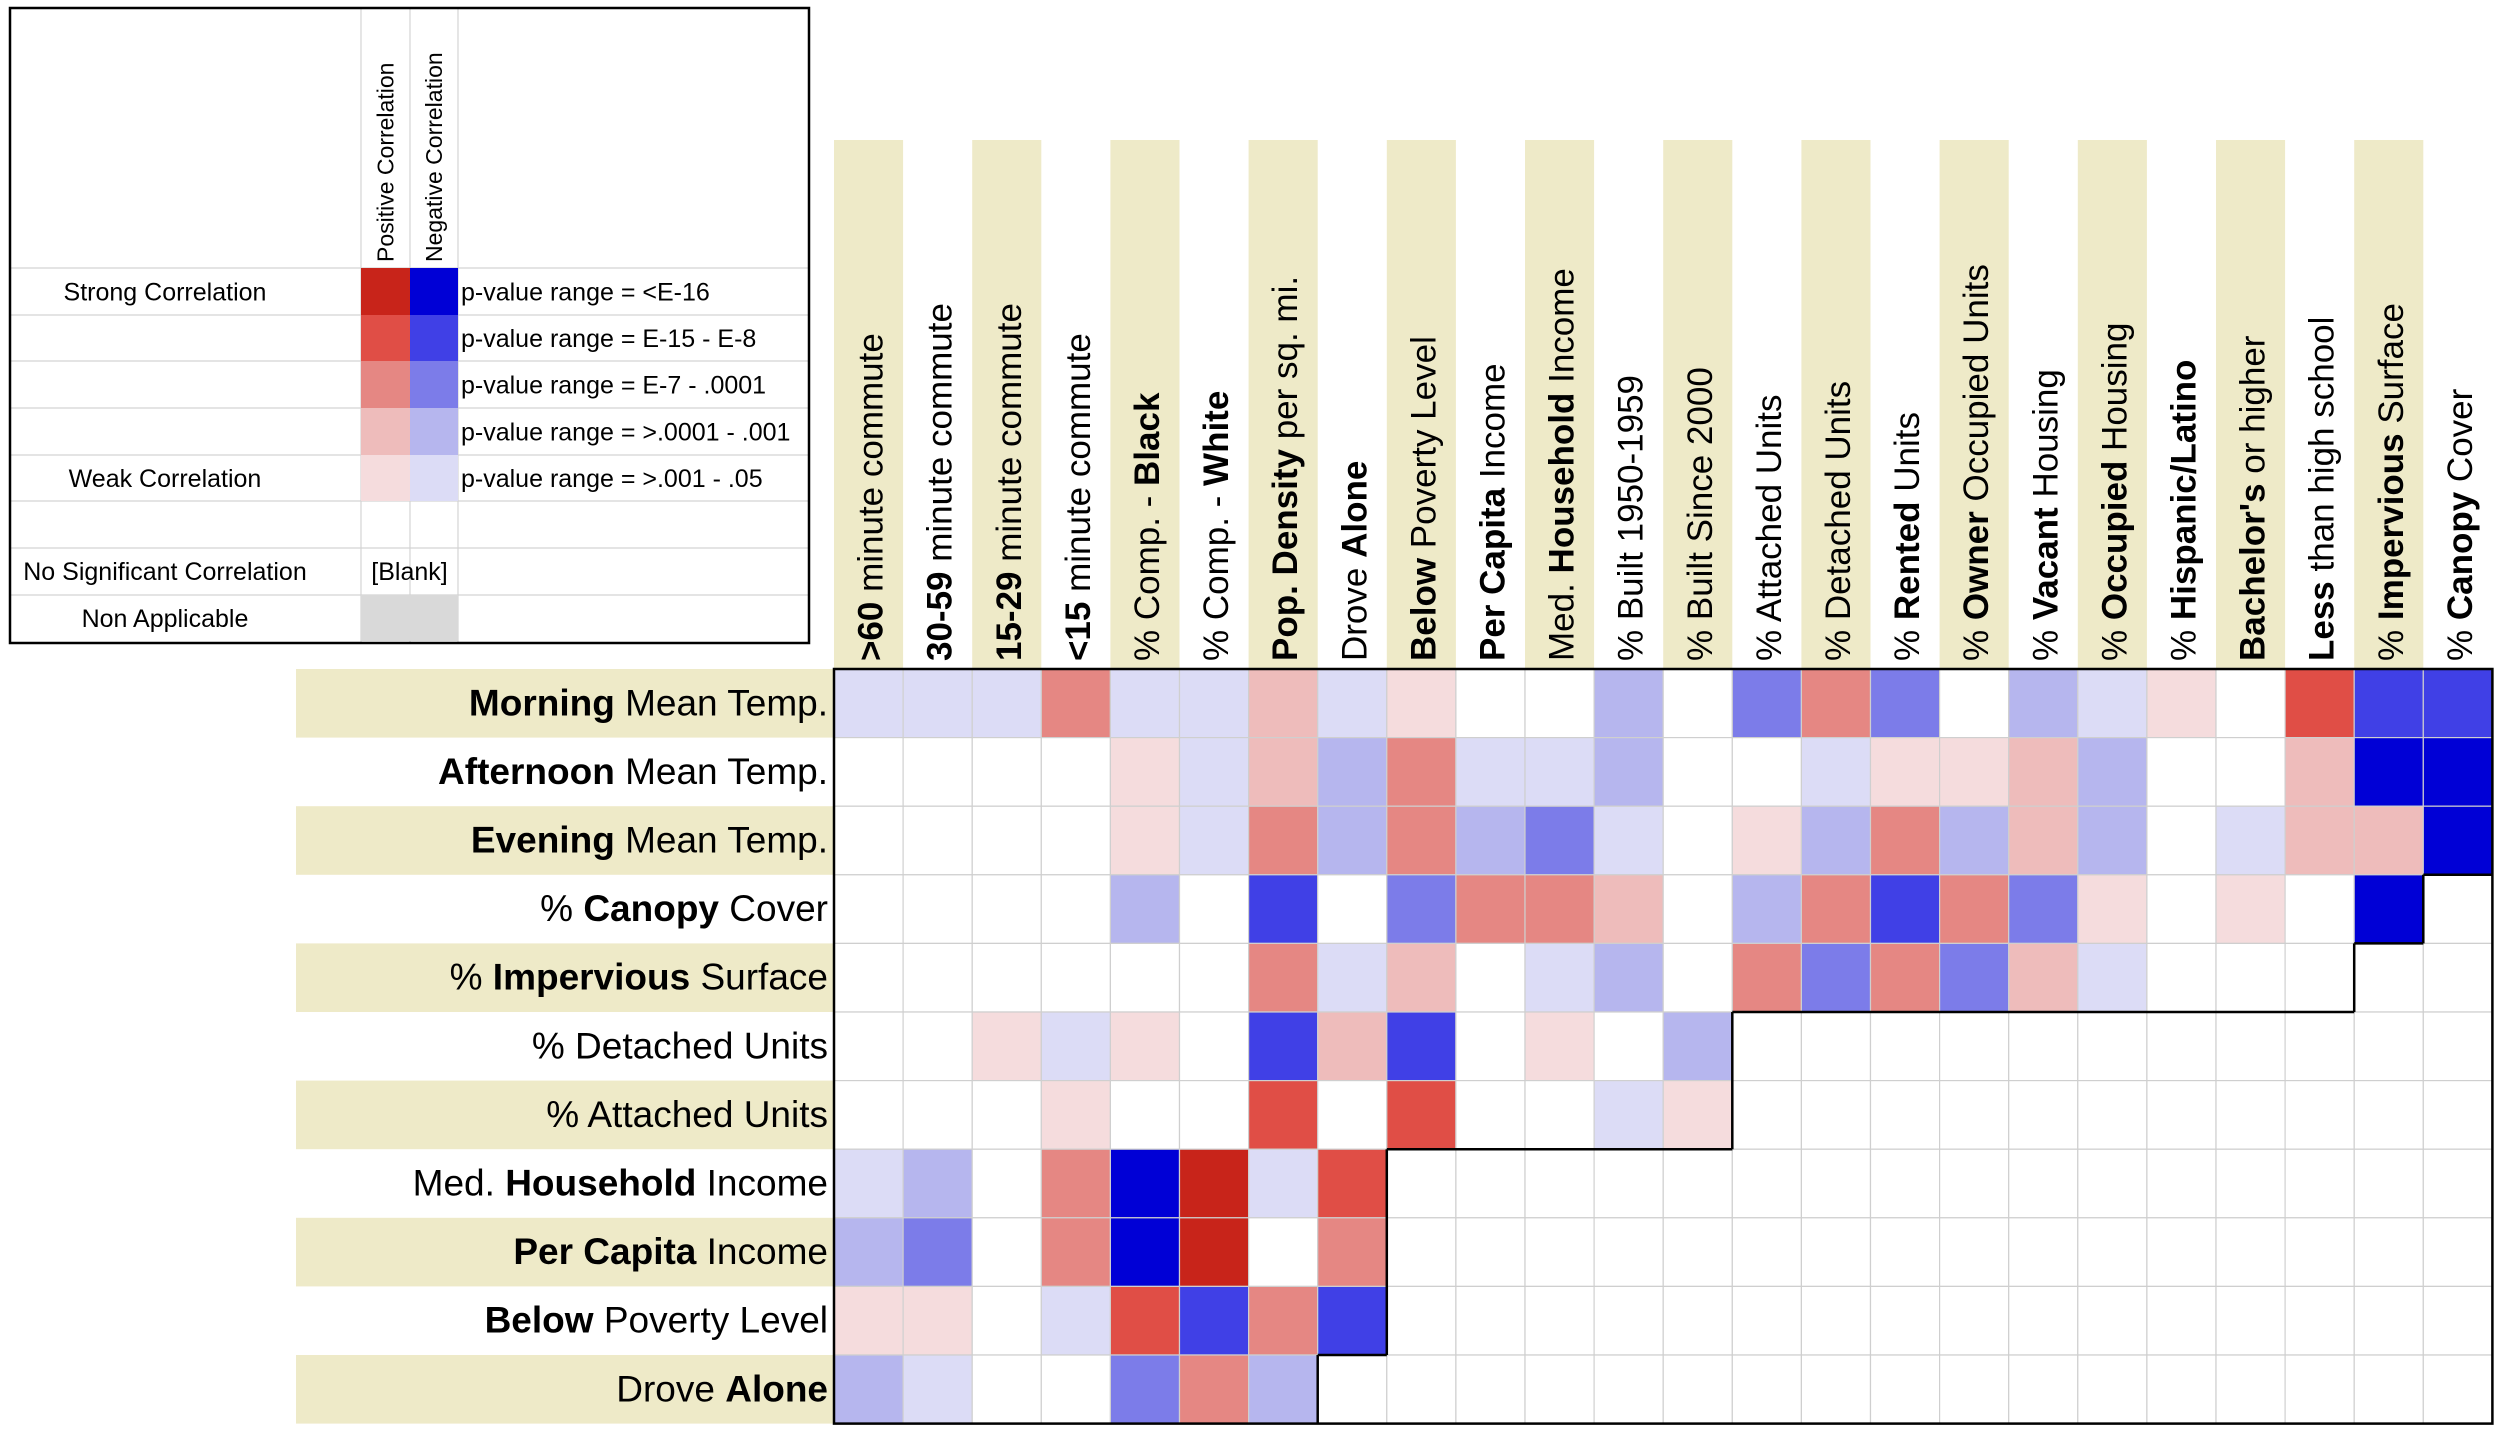  I want to click on row-header-label: % Detached Units, so click(680, 1045).